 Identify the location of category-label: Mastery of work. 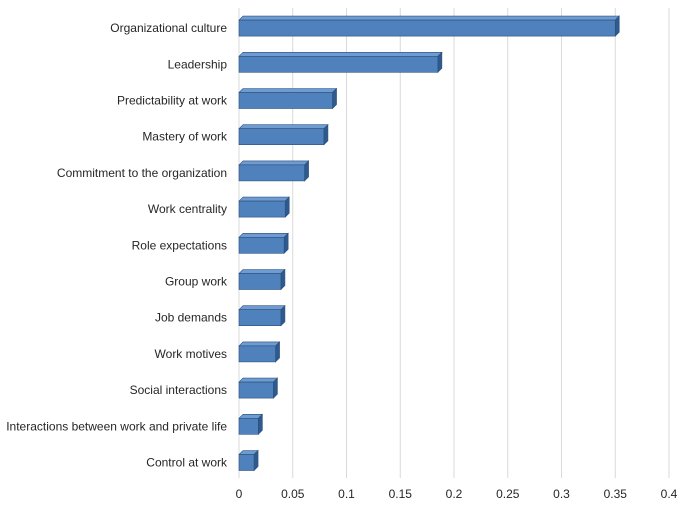
(185, 137).